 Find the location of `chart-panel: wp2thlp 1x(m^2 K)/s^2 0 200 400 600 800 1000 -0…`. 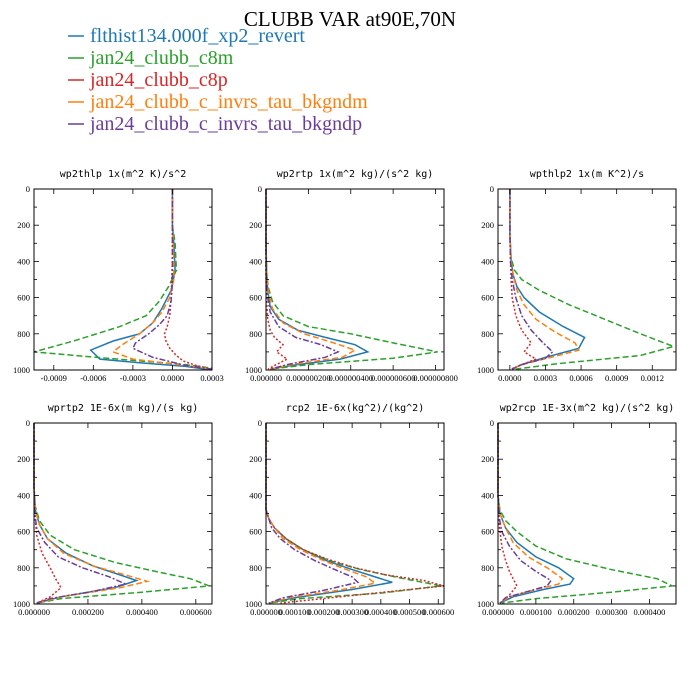

chart-panel: wp2thlp 1x(m^2 K)/s^2 0 200 400 600 800 1000 -0… is located at coordinates (118, 276).